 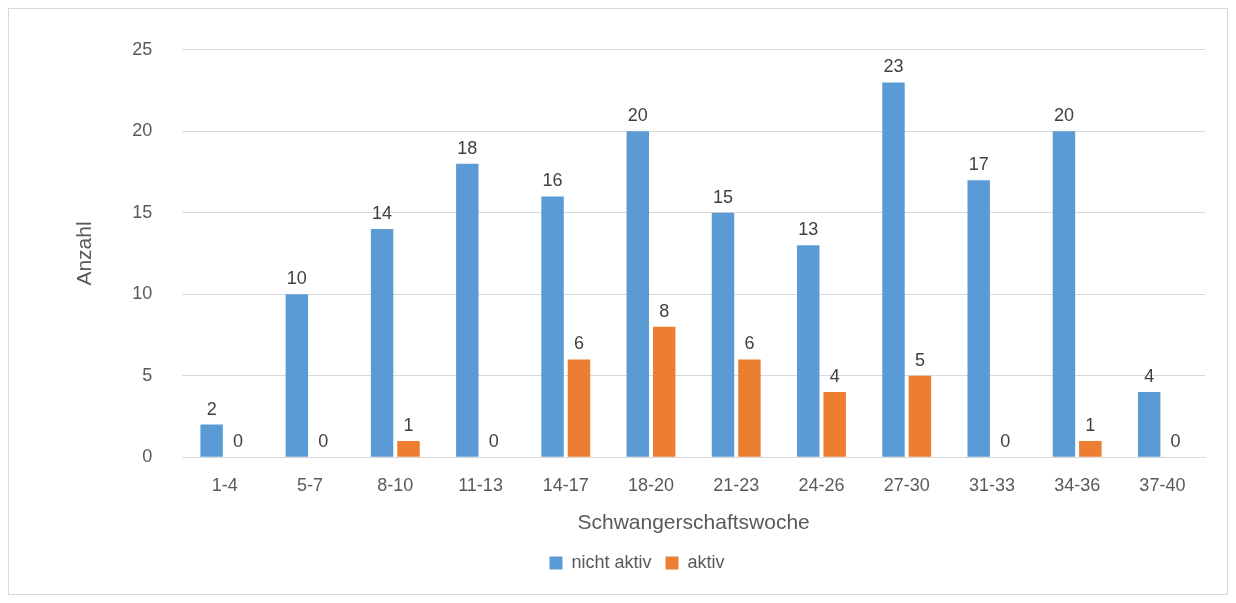 I want to click on y-tick-label: 25, so click(x=142, y=48).